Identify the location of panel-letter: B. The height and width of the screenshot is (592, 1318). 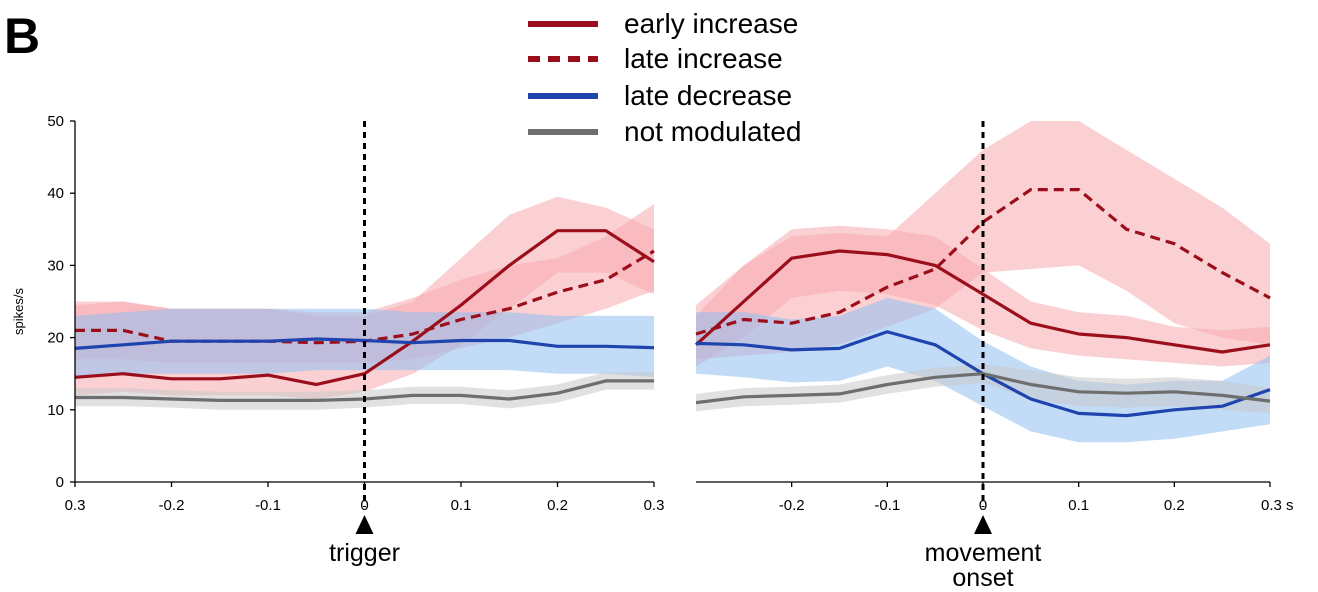
(22, 36).